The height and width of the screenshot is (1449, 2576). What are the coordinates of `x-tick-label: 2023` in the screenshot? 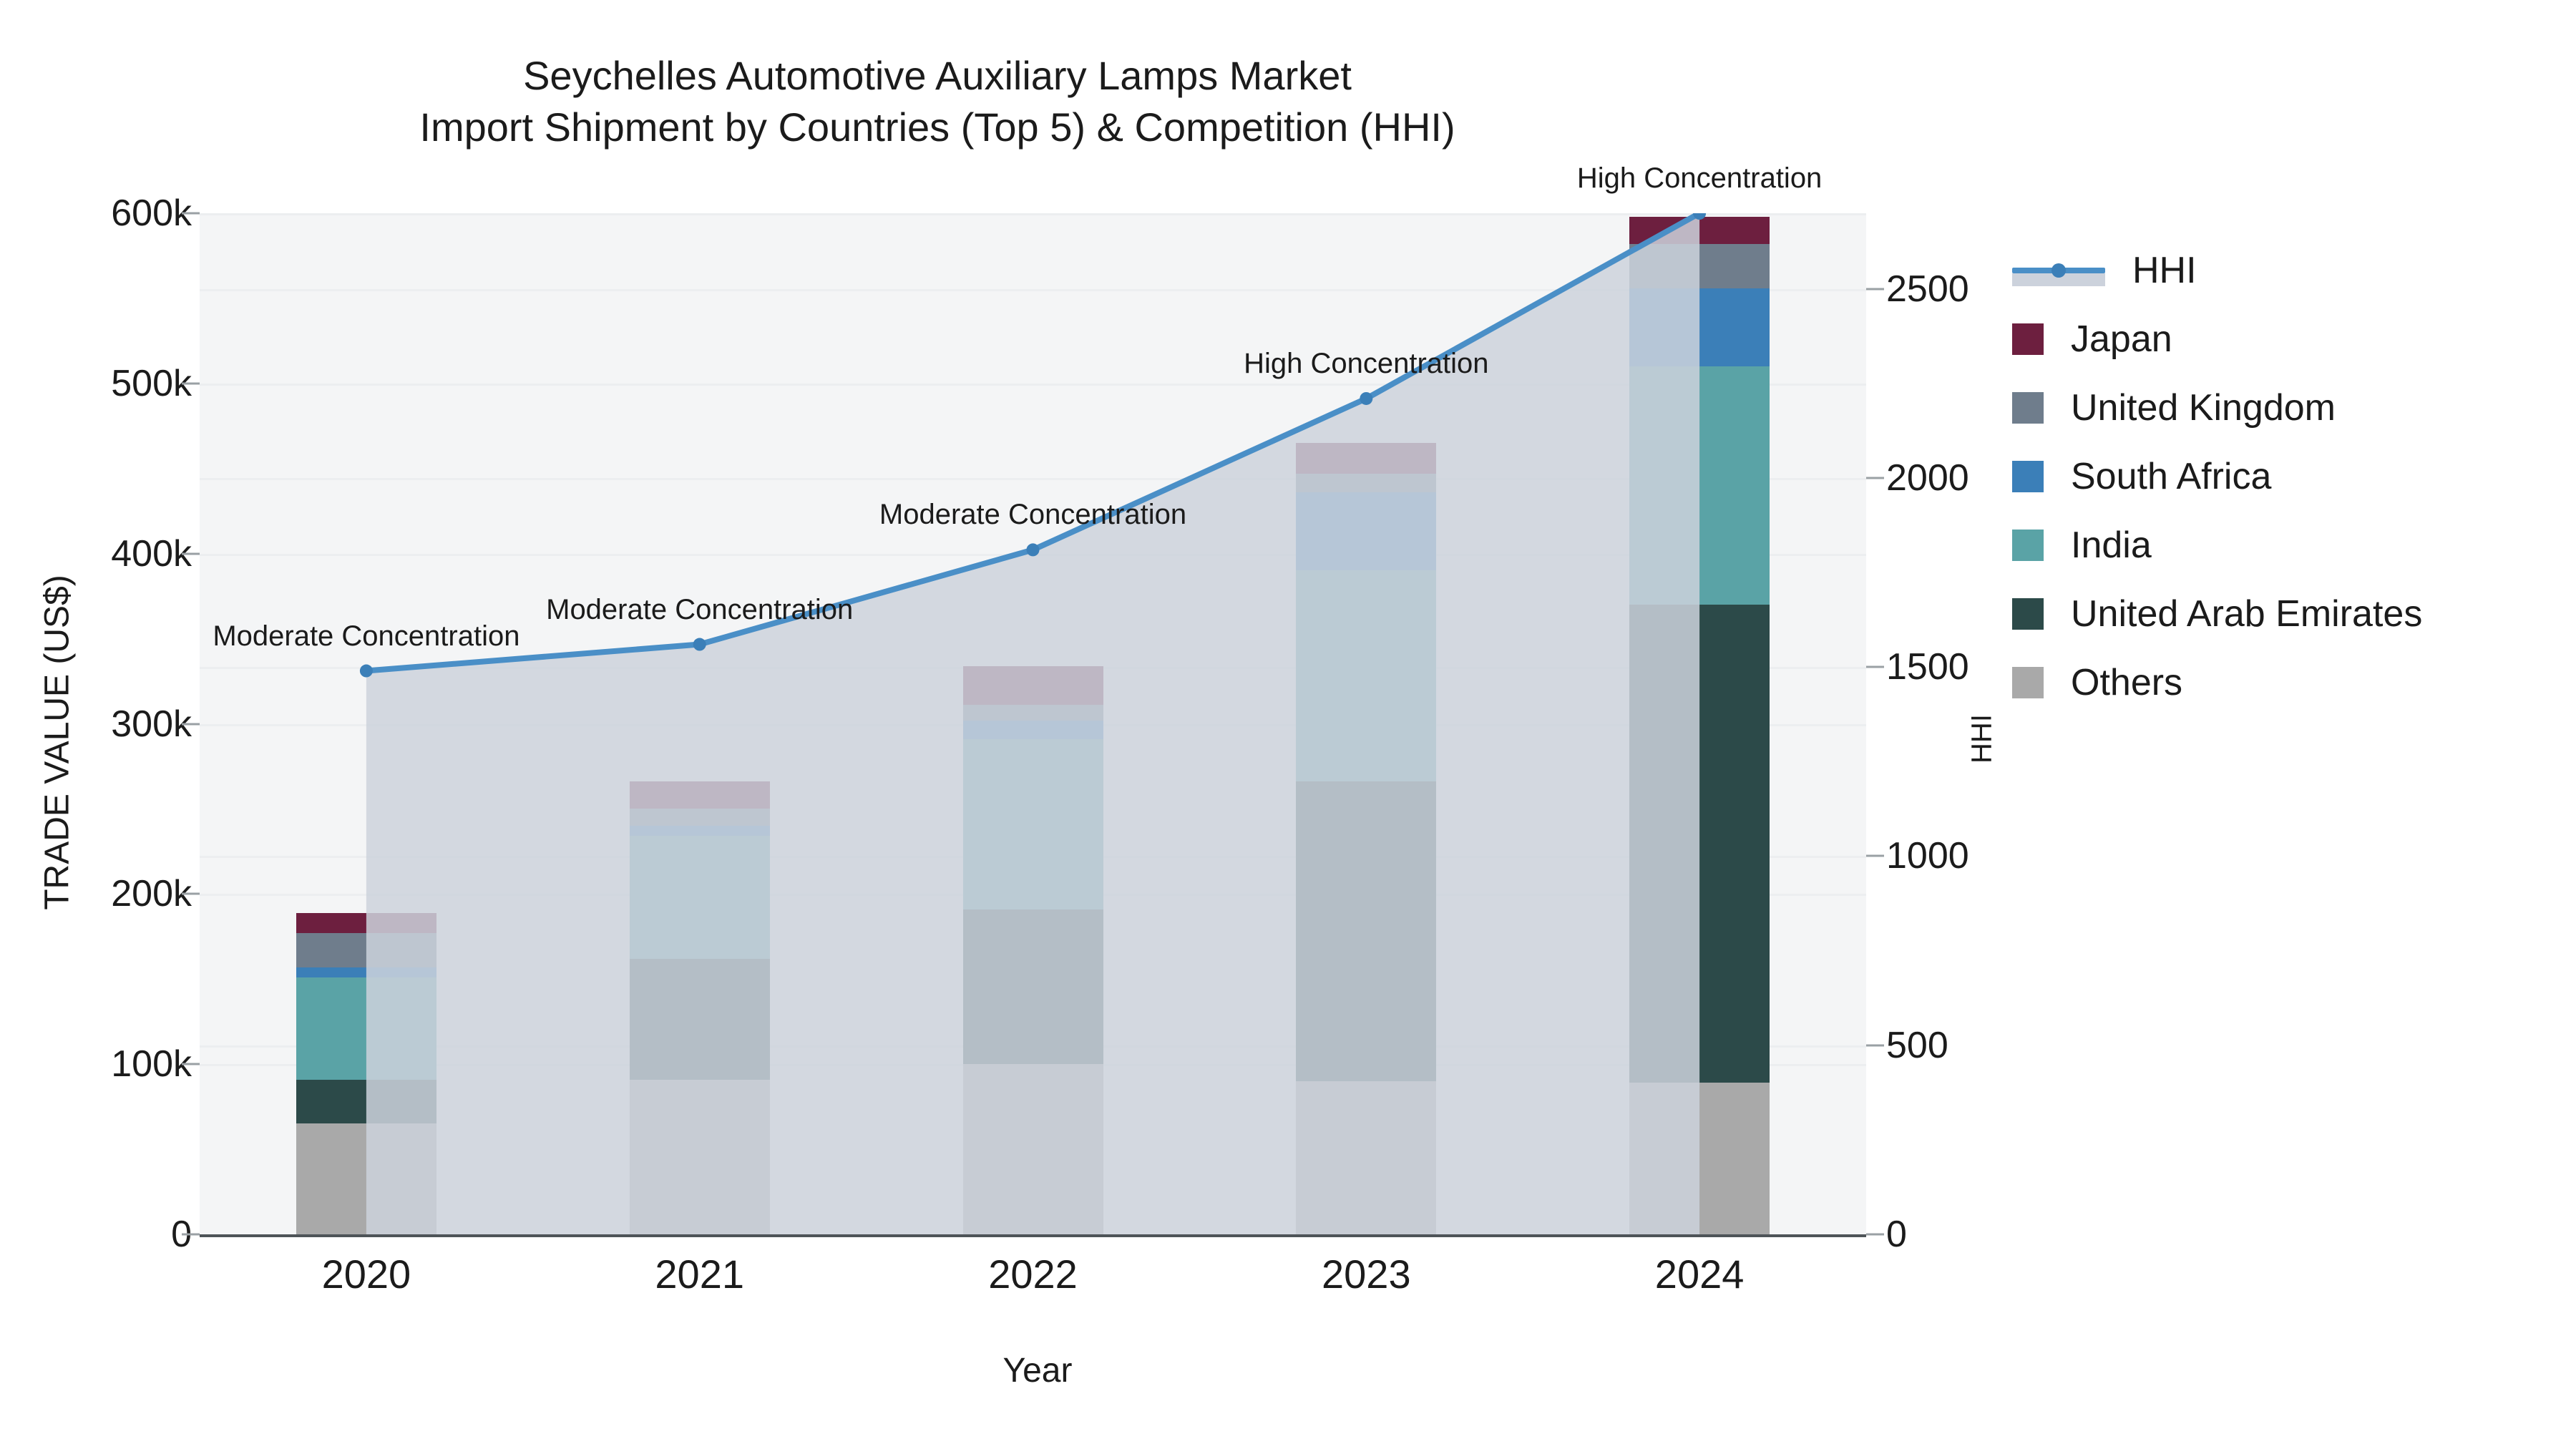 It's located at (1366, 1274).